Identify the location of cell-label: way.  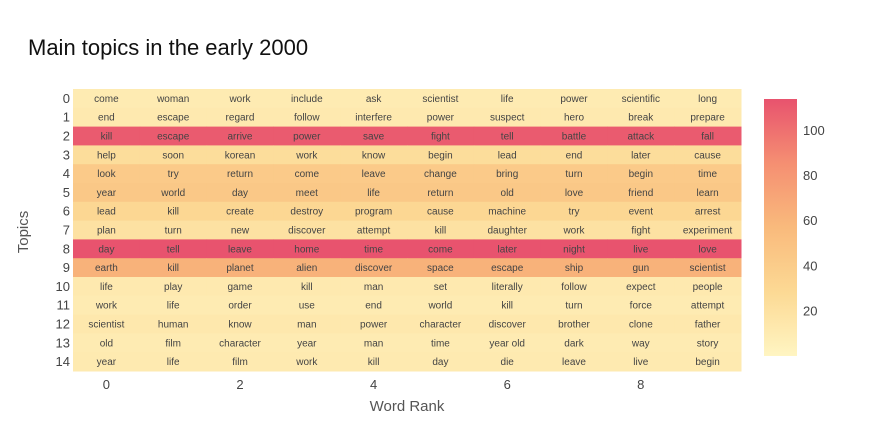
(640, 343).